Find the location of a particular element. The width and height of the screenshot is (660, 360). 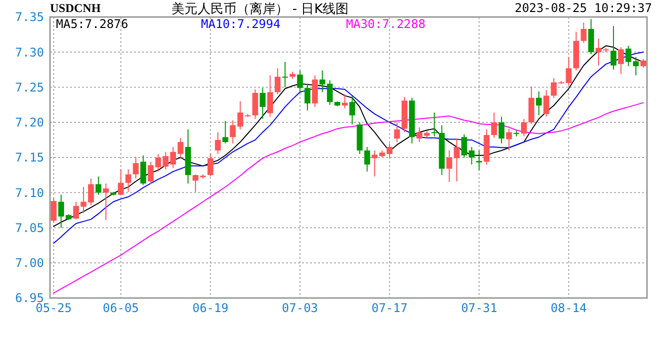

y-tick-label: 7.00 is located at coordinates (29, 263).